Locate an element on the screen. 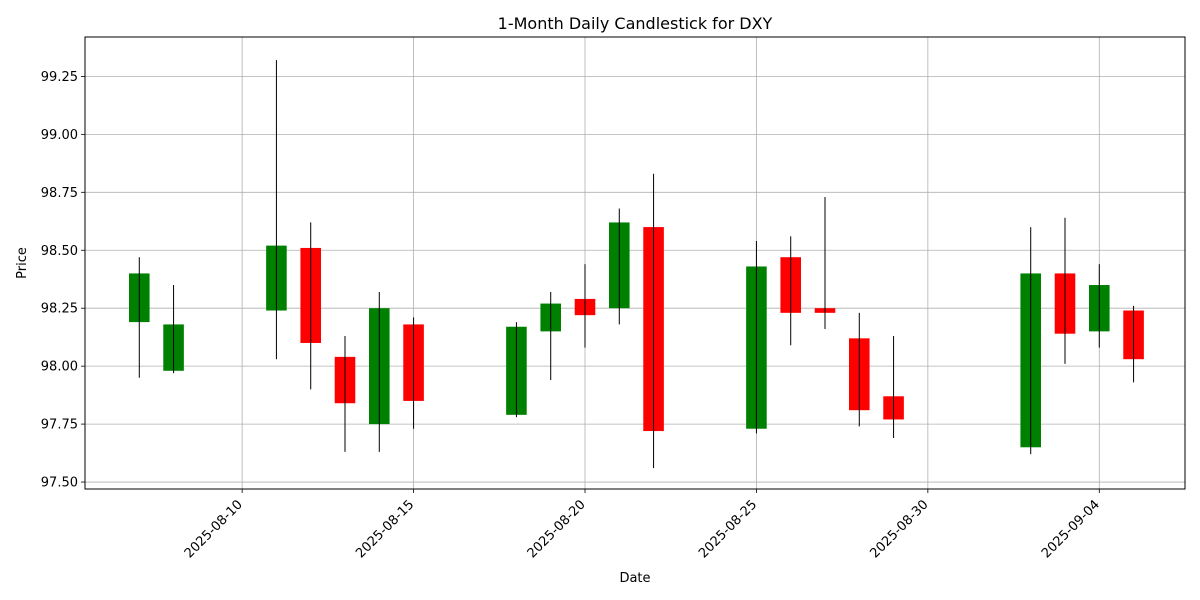 Image resolution: width=1200 pixels, height=600 pixels. y-axis-ticks: 97.50 97.75 98.00 98.25 98.50 98.75 99.00 99.25 is located at coordinates (63, 280).